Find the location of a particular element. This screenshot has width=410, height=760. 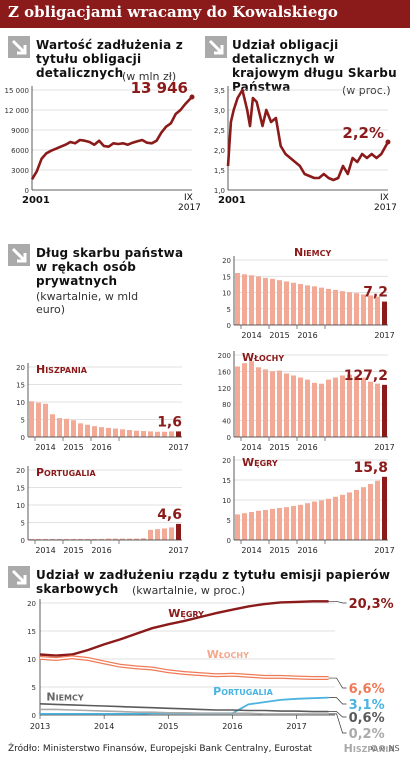

węgry-ytick-label: 15 is located at coordinates (226, 481).